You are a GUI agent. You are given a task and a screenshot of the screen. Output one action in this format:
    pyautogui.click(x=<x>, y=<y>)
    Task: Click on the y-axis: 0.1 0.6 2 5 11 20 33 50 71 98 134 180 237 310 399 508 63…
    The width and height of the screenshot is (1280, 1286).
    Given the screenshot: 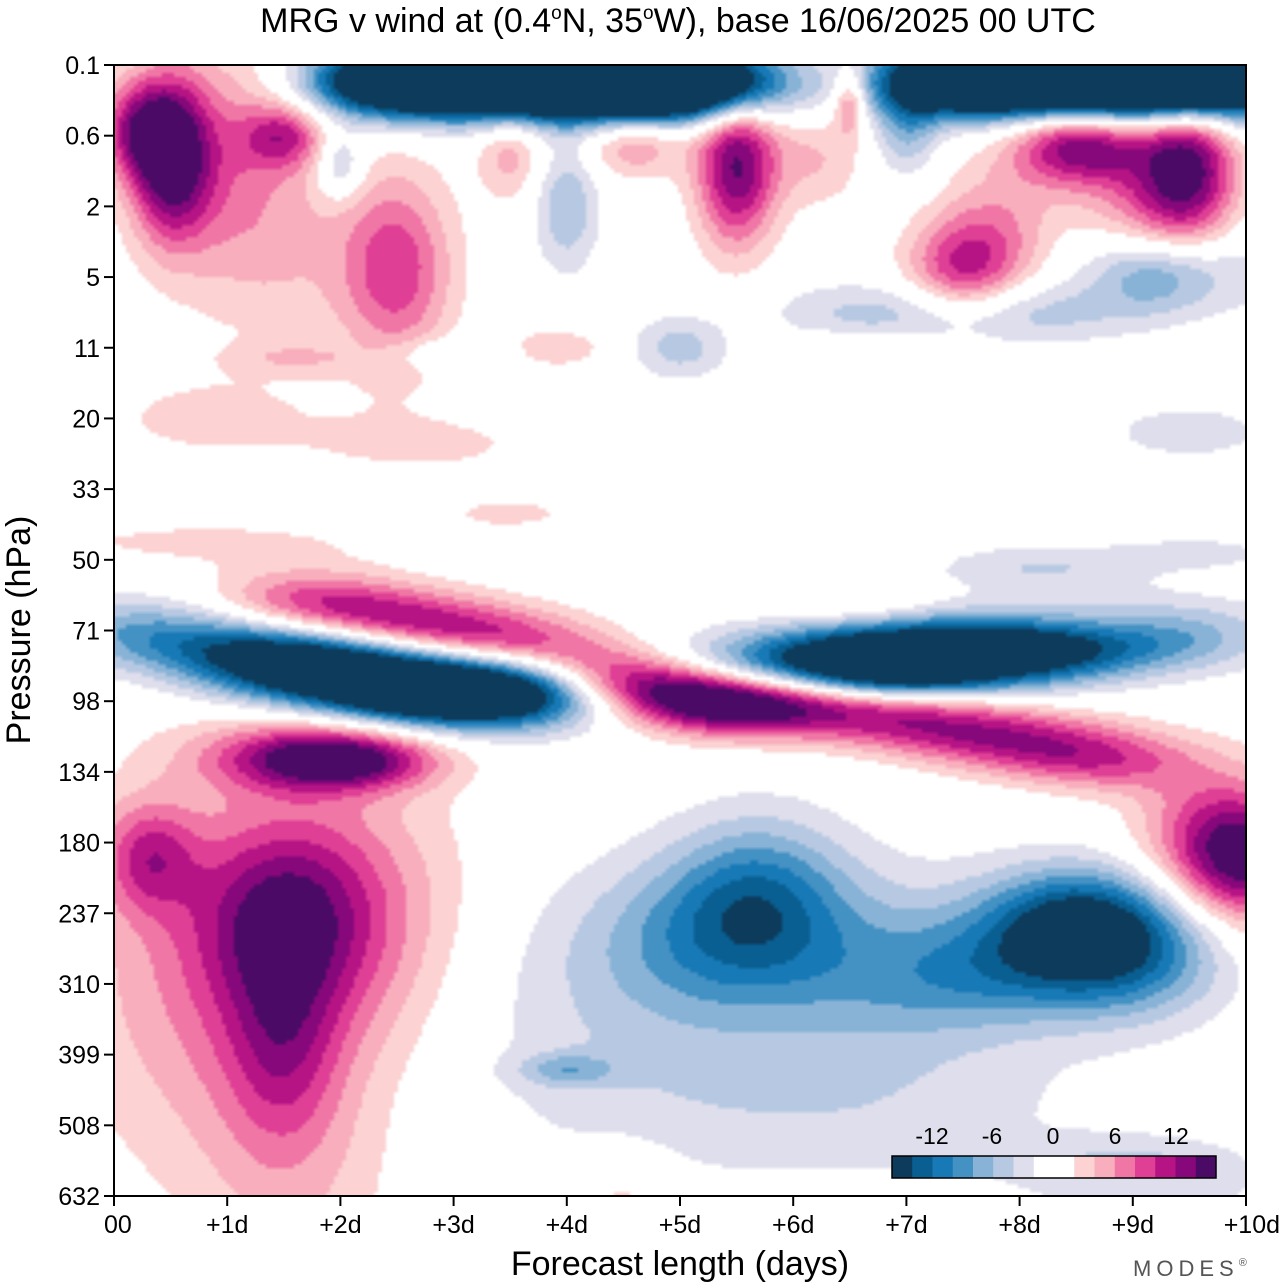 What is the action you would take?
    pyautogui.click(x=86, y=631)
    